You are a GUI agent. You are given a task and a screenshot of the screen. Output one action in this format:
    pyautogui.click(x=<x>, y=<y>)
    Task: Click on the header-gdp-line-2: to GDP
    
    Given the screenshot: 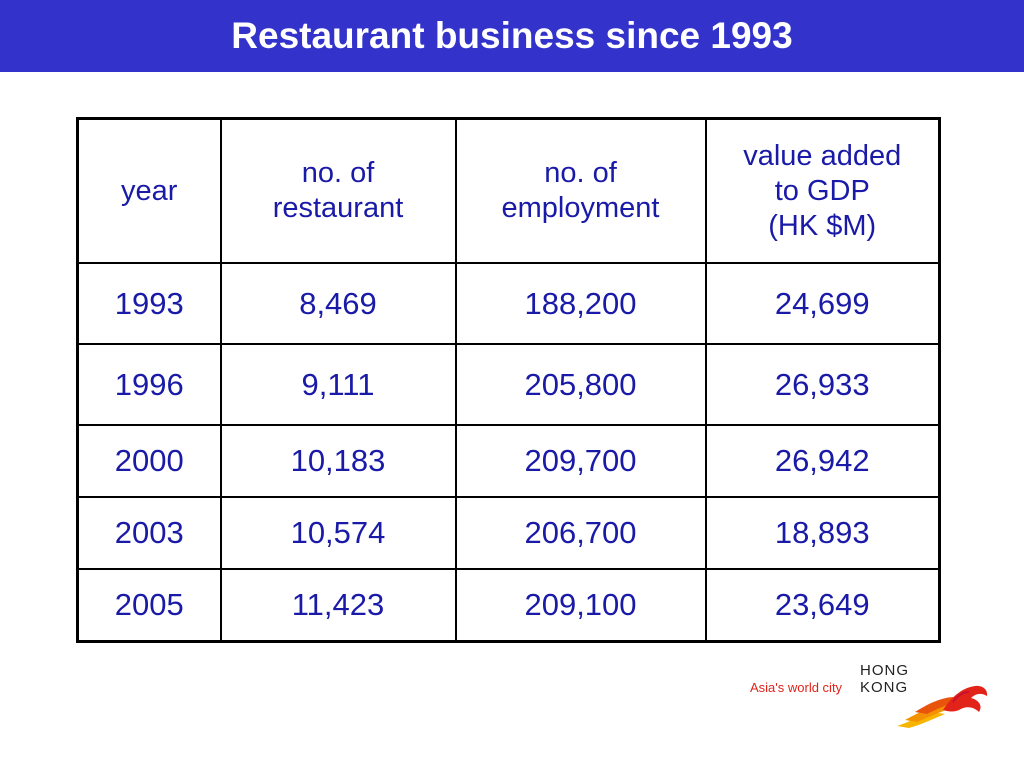 What is the action you would take?
    pyautogui.click(x=822, y=190)
    